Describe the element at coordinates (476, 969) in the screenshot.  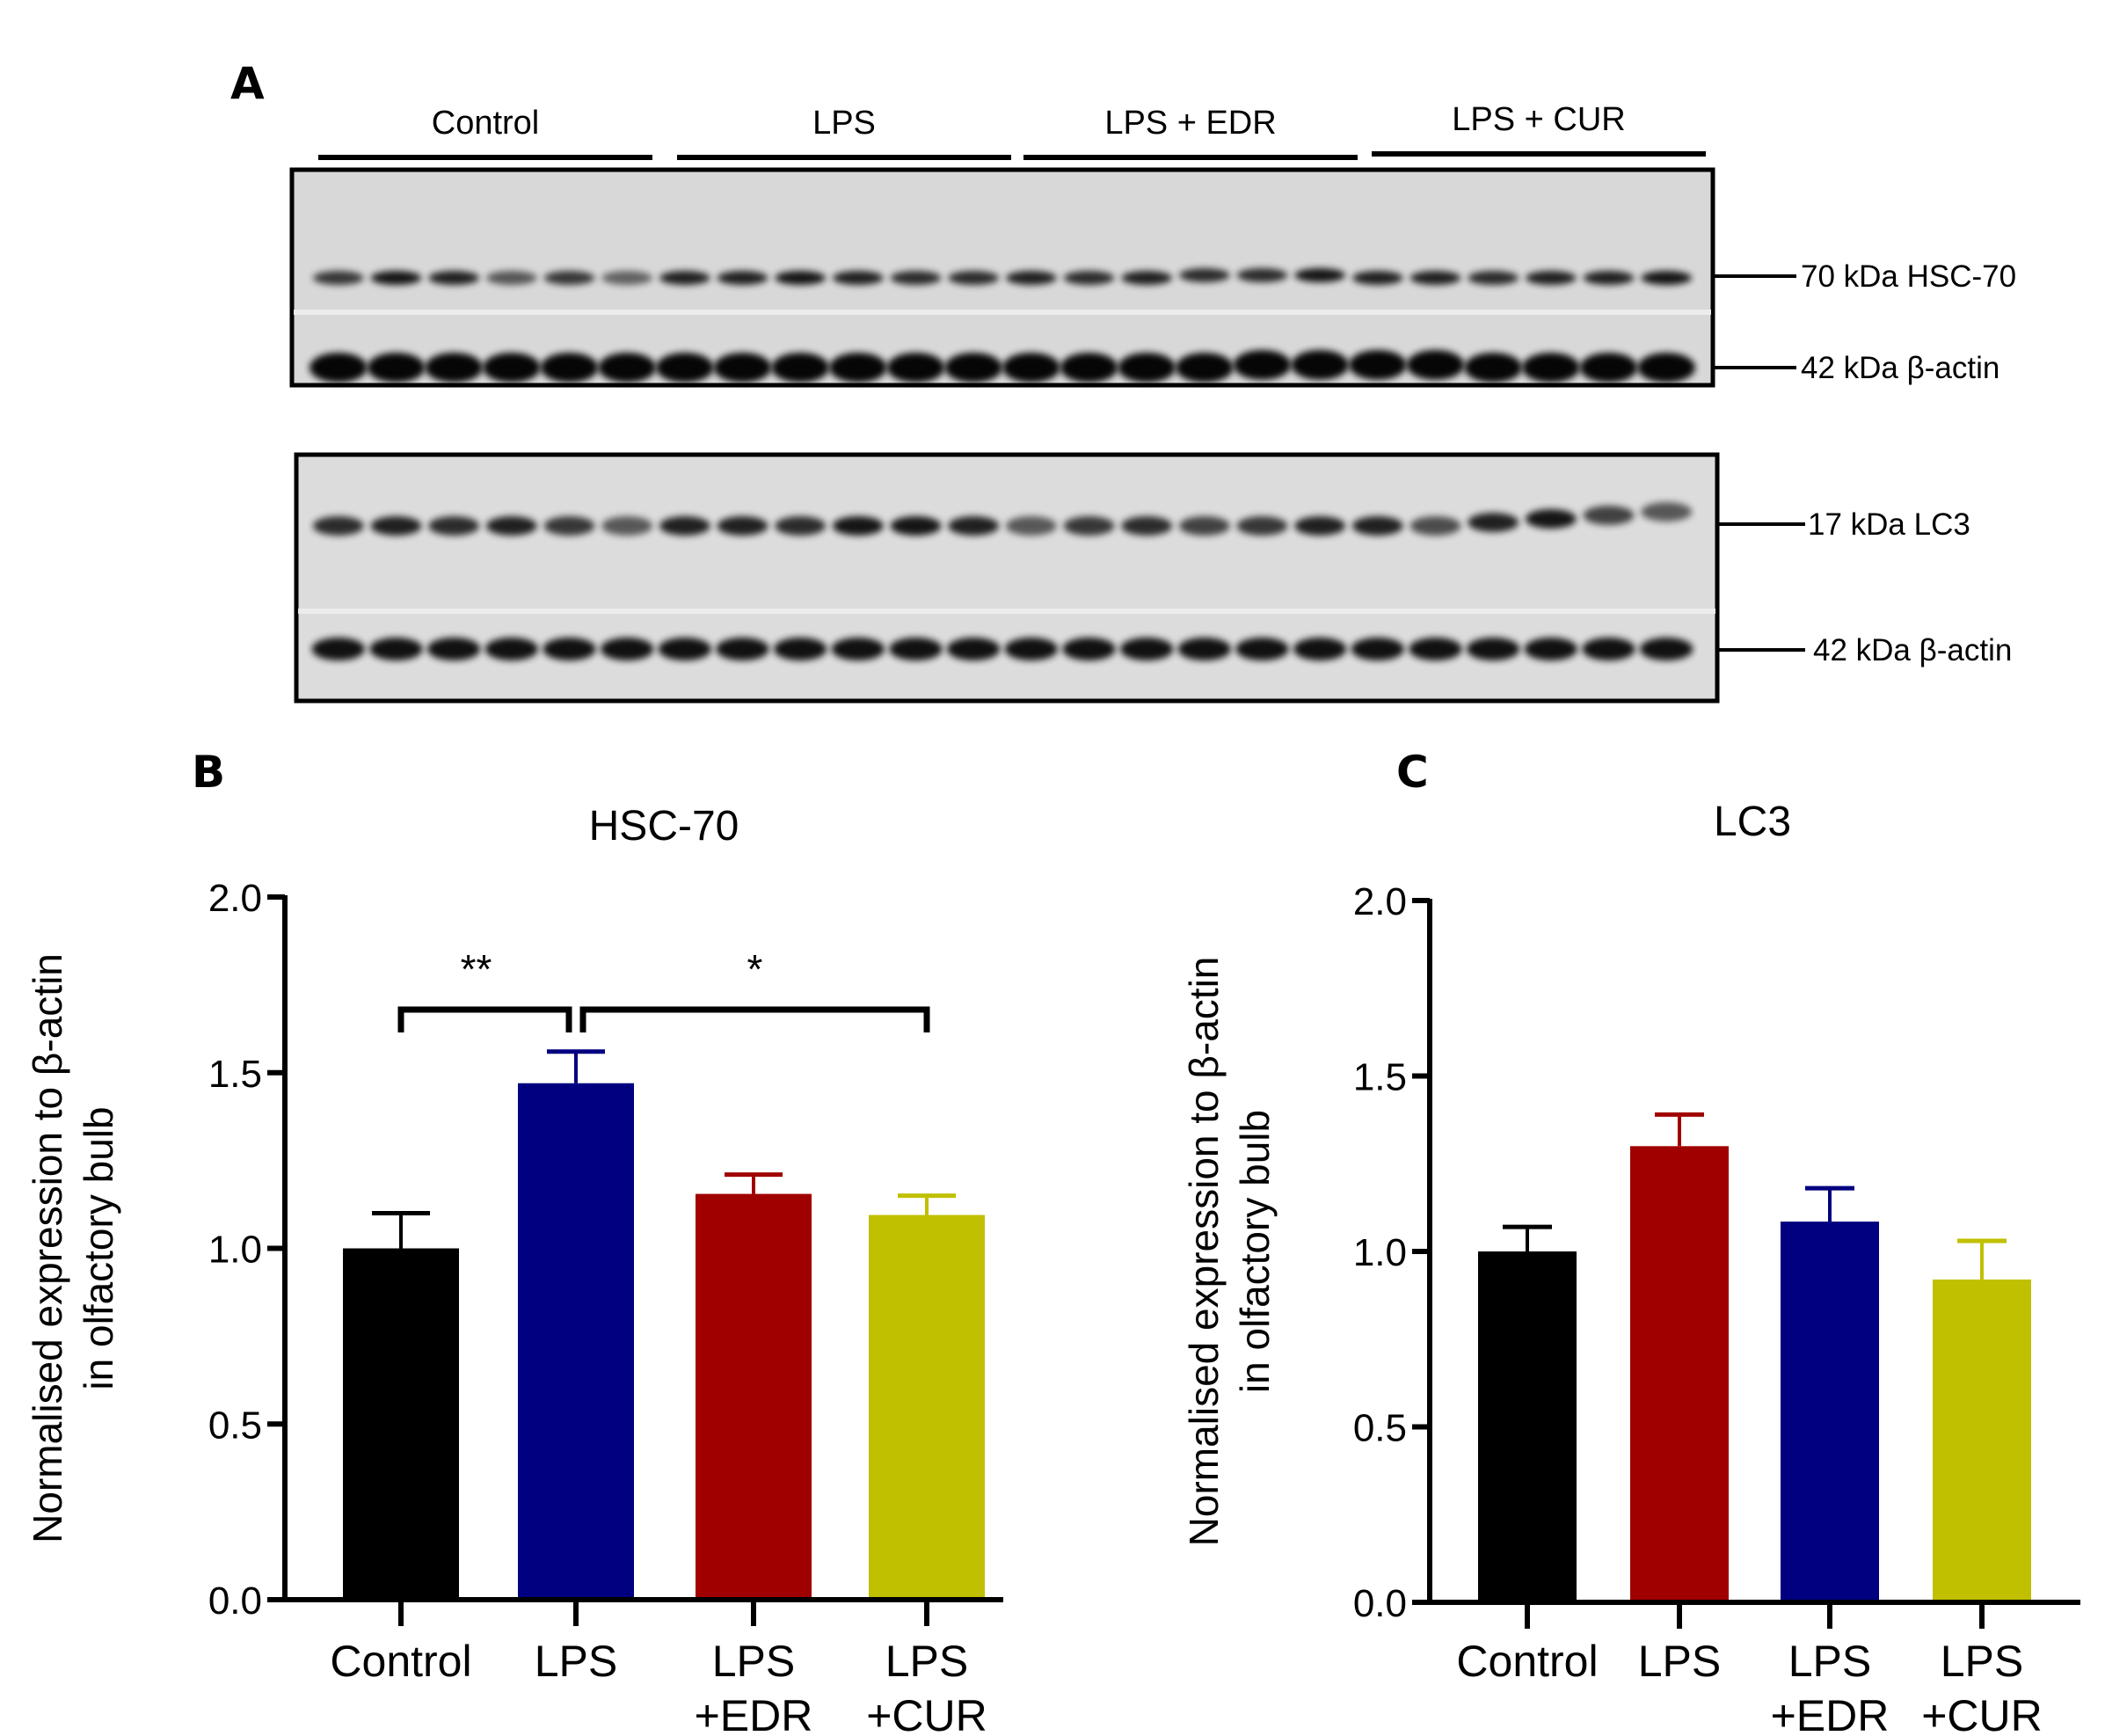
I see `significance-label: **` at that location.